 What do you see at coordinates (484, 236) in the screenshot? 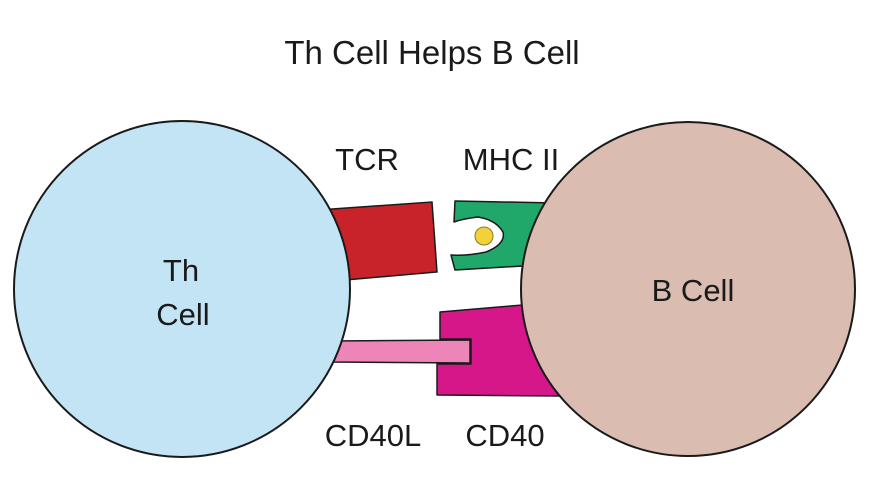
I see `antigen-peptide` at bounding box center [484, 236].